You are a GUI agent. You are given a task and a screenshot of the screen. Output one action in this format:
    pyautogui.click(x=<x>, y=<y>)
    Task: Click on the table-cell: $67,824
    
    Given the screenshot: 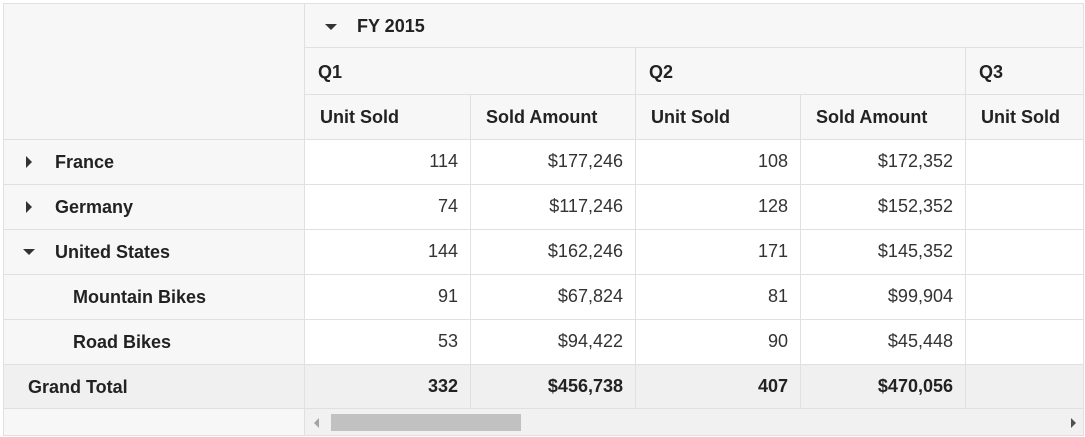 What is the action you would take?
    pyautogui.click(x=553, y=297)
    